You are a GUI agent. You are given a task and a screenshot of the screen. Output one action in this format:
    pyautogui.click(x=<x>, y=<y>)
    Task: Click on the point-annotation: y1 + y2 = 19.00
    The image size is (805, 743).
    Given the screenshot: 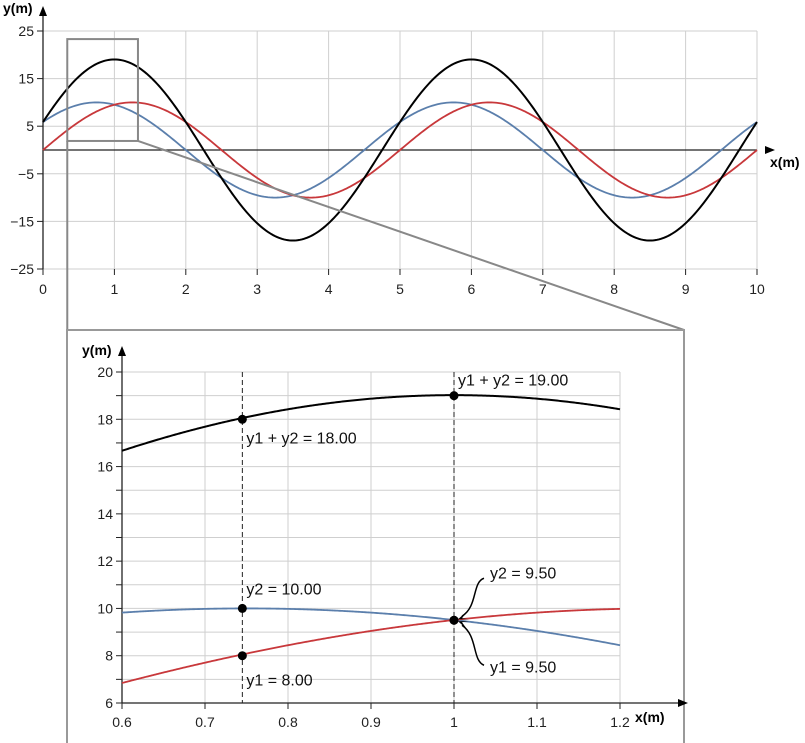 What is the action you would take?
    pyautogui.click(x=513, y=381)
    